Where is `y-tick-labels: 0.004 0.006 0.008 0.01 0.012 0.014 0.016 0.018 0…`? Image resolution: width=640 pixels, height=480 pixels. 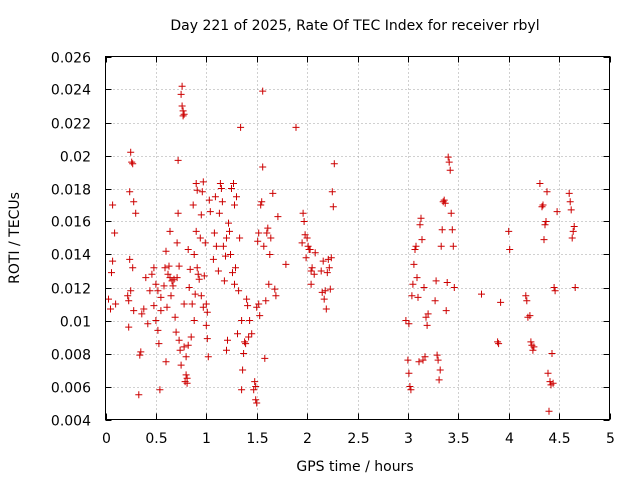
y-tick-labels: 0.004 0.006 0.008 0.01 0.012 0.014 0.016 0.018 0… is located at coordinates (71, 240).